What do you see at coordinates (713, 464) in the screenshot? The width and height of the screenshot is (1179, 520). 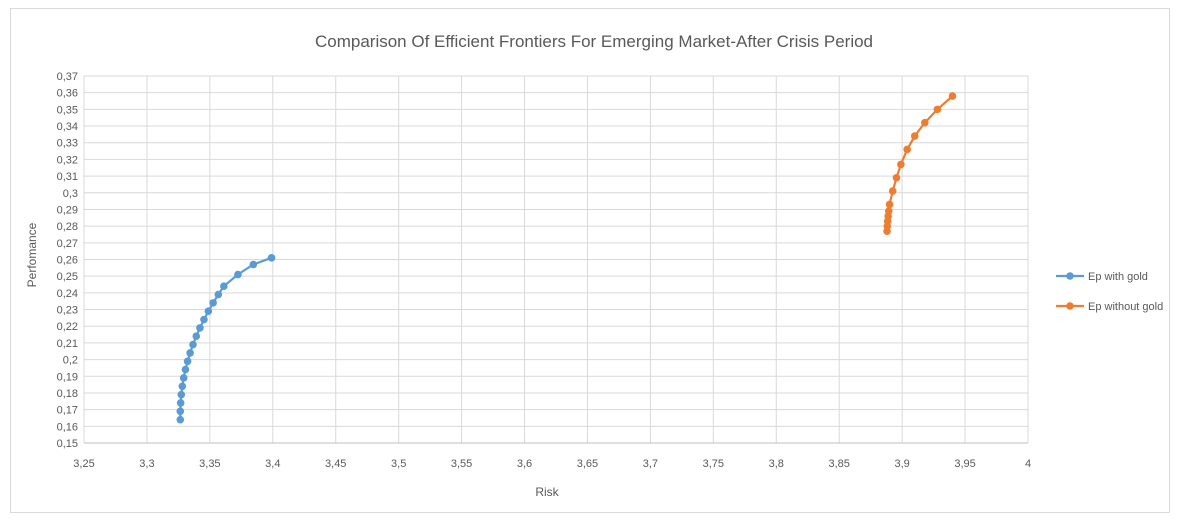 I see `x-tick-label: 3,75` at bounding box center [713, 464].